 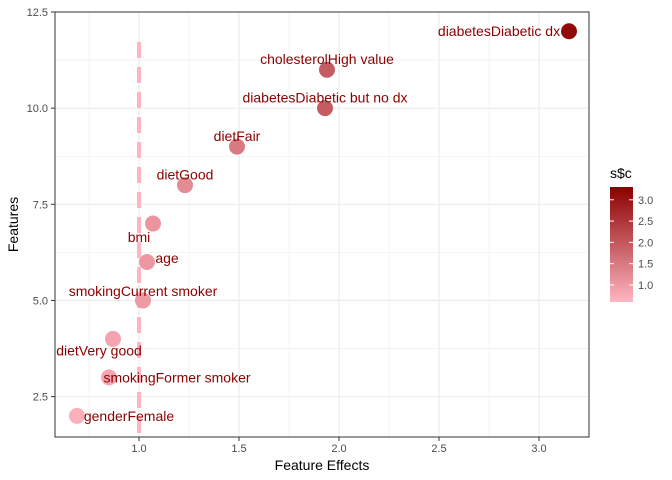 I want to click on y-axis-ticks: 2.5 5.0 7.5 10.0 12.5, so click(x=41, y=205).